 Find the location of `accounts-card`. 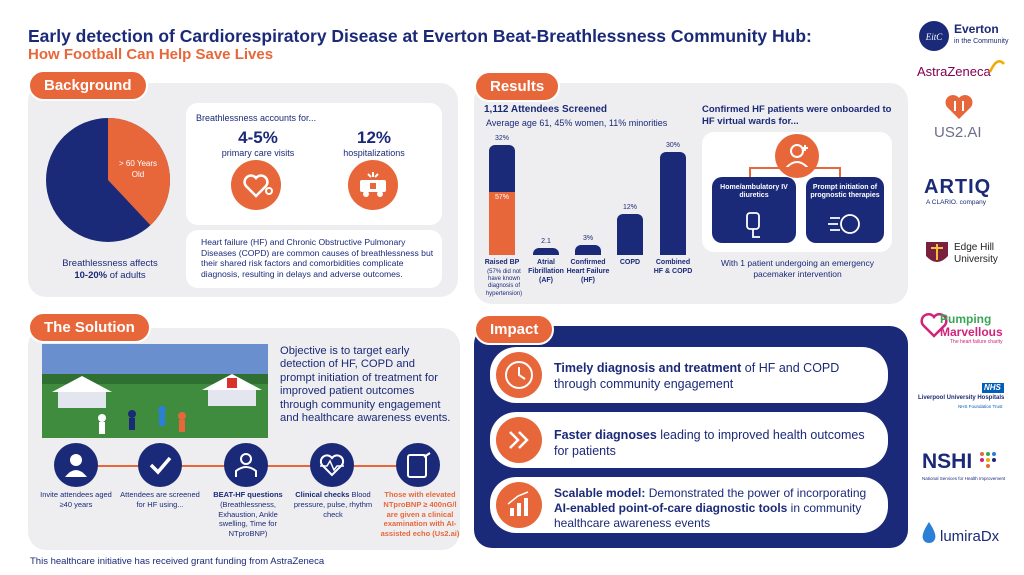

accounts-card is located at coordinates (314, 164).